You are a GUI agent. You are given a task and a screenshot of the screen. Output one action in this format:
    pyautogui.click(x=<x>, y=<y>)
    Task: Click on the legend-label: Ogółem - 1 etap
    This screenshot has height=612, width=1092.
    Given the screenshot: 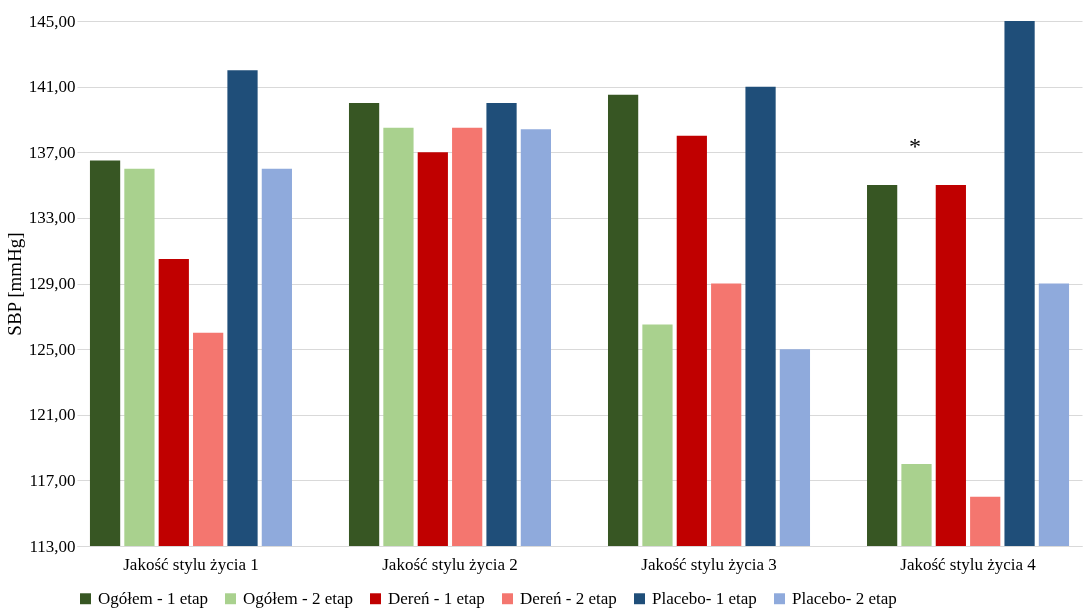 What is the action you would take?
    pyautogui.click(x=153, y=598)
    